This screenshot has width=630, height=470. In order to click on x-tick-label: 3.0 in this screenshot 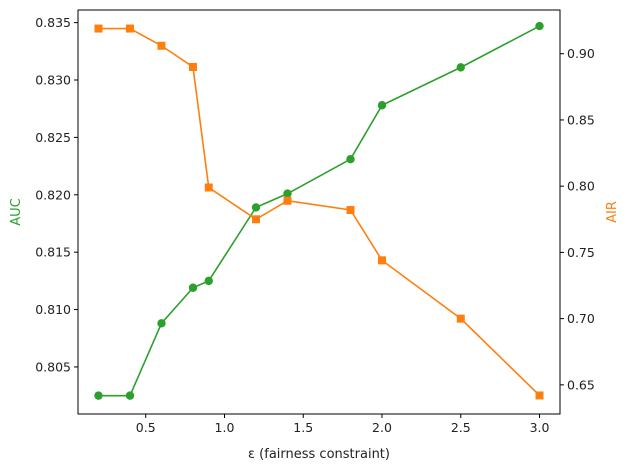, I will do `click(540, 427)`.